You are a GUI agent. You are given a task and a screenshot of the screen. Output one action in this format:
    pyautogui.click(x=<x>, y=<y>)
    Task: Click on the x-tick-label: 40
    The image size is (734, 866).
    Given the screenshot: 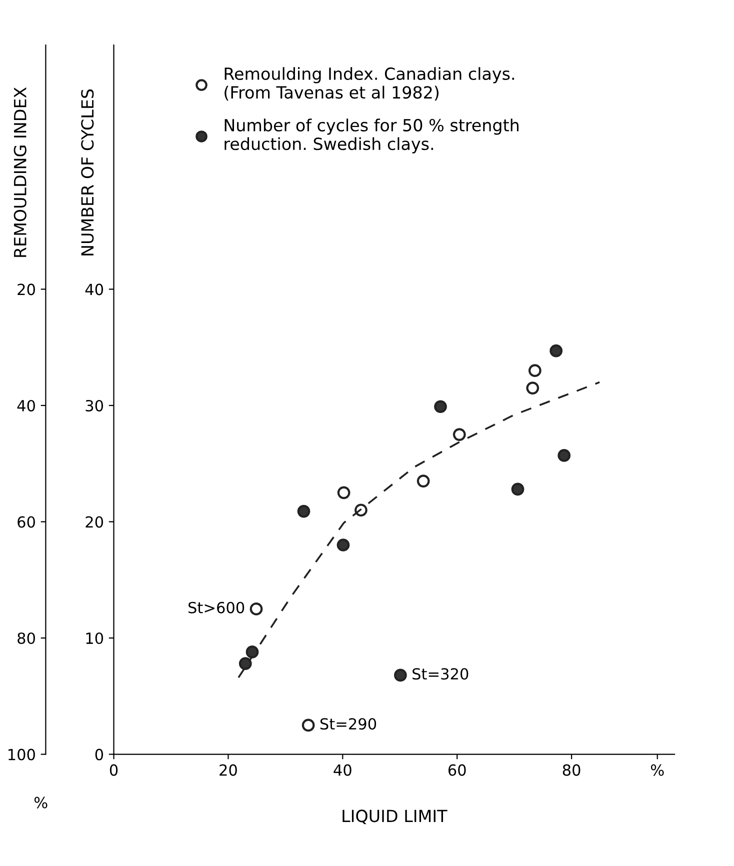 What is the action you would take?
    pyautogui.click(x=343, y=770)
    